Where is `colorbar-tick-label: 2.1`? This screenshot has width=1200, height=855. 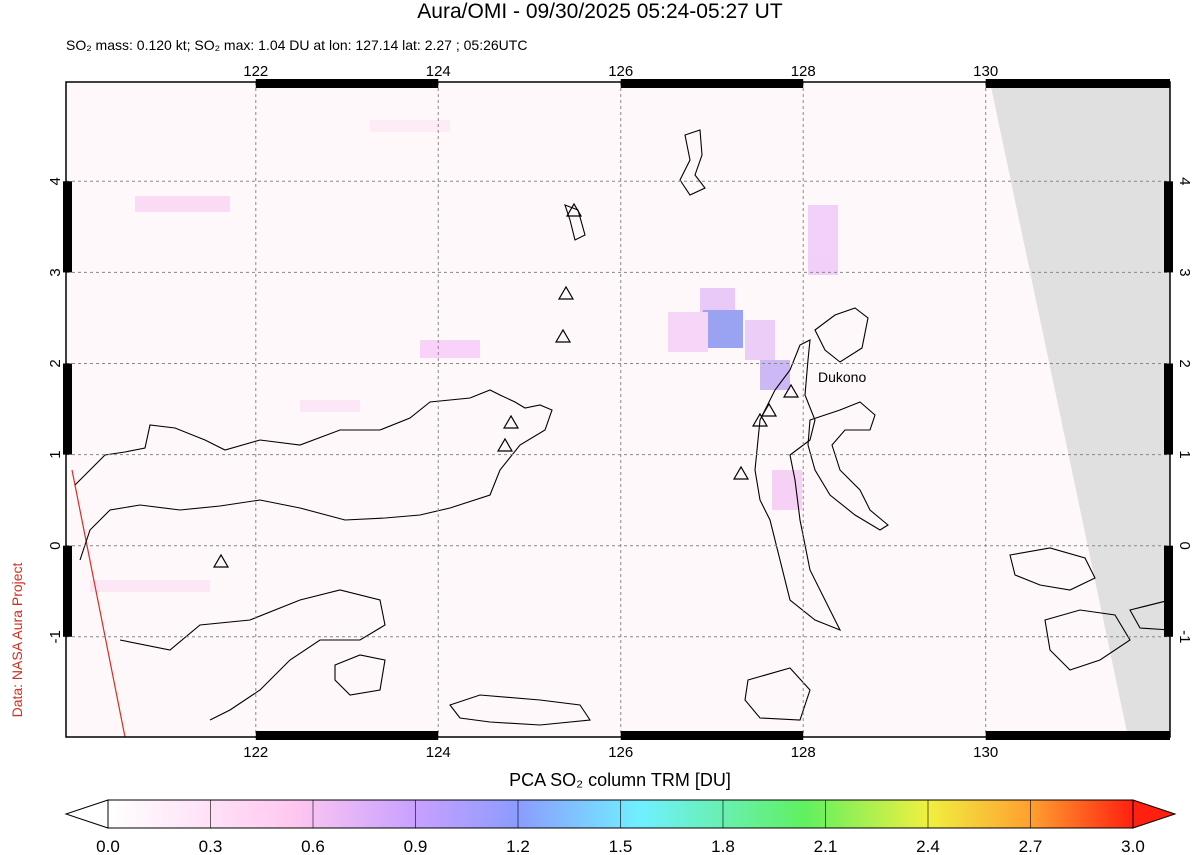 colorbar-tick-label: 2.1 is located at coordinates (826, 846).